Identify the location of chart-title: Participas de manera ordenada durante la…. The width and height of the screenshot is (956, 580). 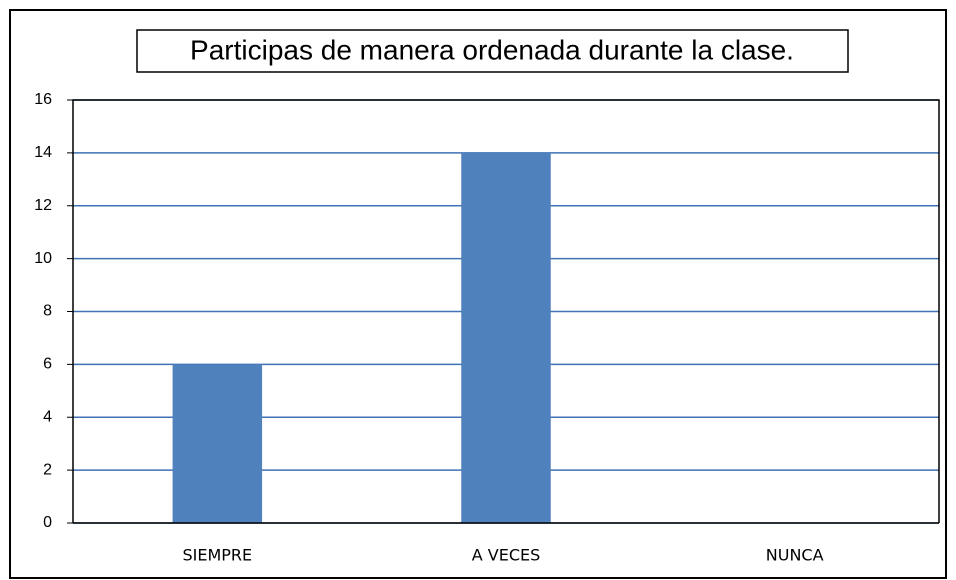
(492, 49).